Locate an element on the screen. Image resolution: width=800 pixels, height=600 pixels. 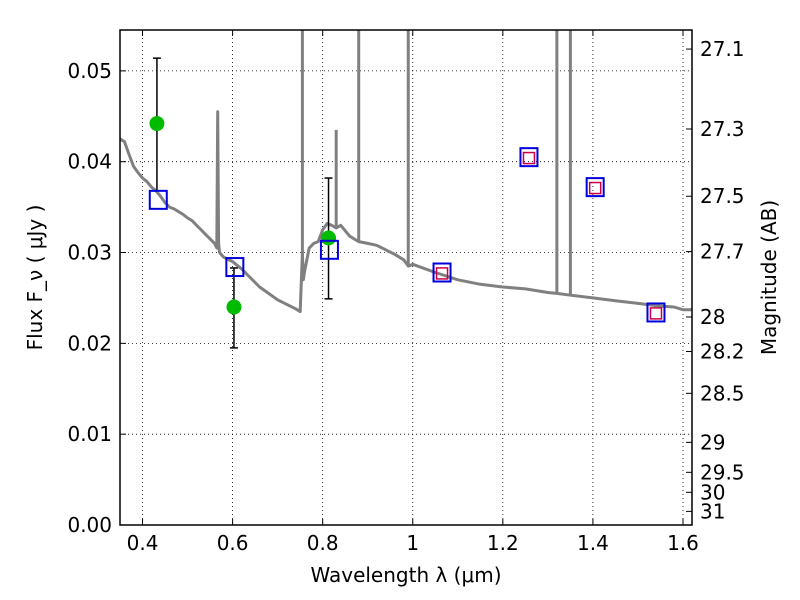
mag-tick-label: 31 is located at coordinates (712, 511).